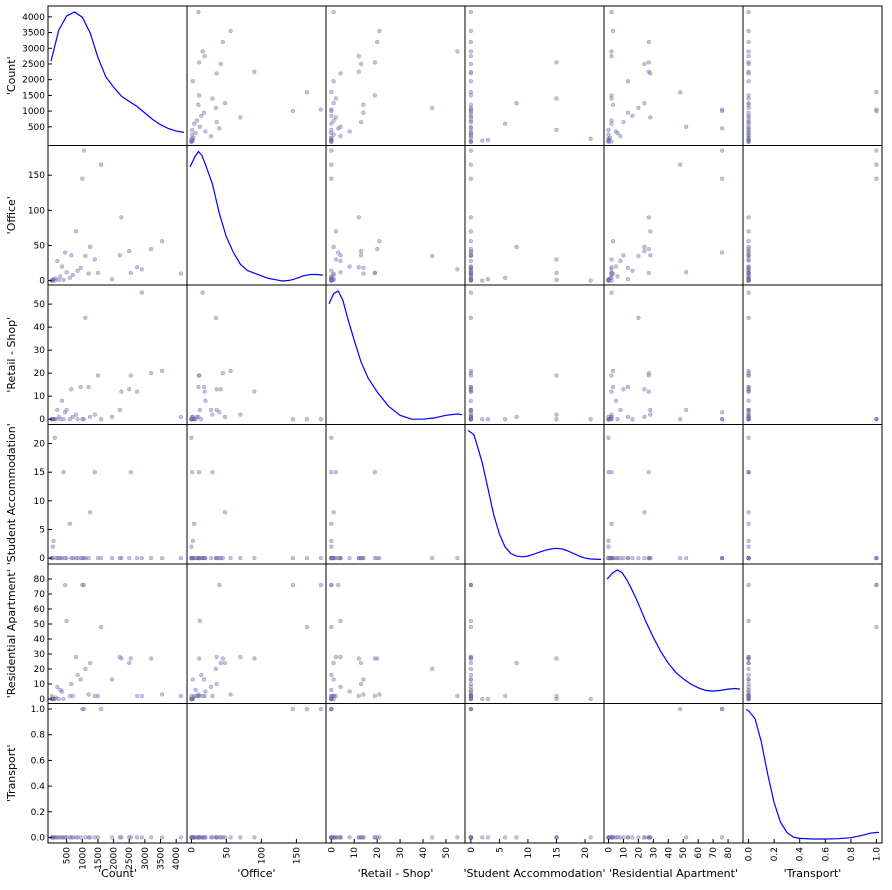 This screenshot has height=890, width=892. I want to click on y-tick-label: 500, so click(36, 128).